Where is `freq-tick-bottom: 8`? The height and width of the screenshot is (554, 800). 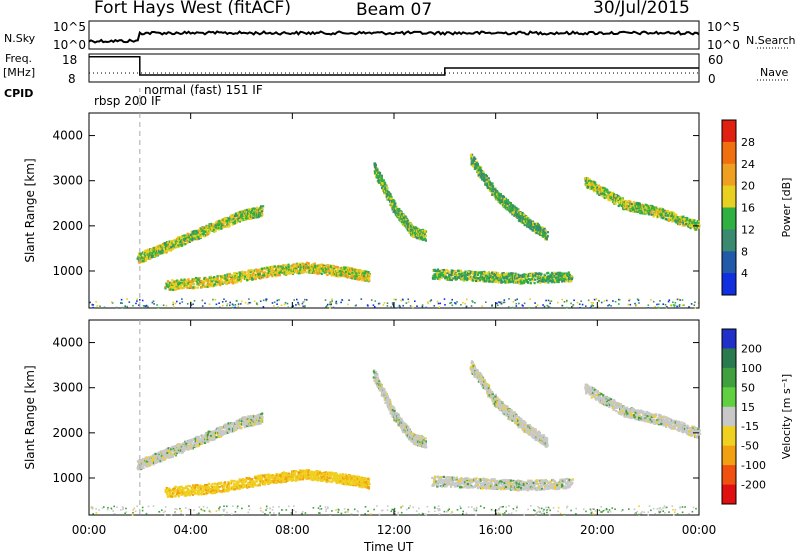 freq-tick-bottom: 8 is located at coordinates (72, 79).